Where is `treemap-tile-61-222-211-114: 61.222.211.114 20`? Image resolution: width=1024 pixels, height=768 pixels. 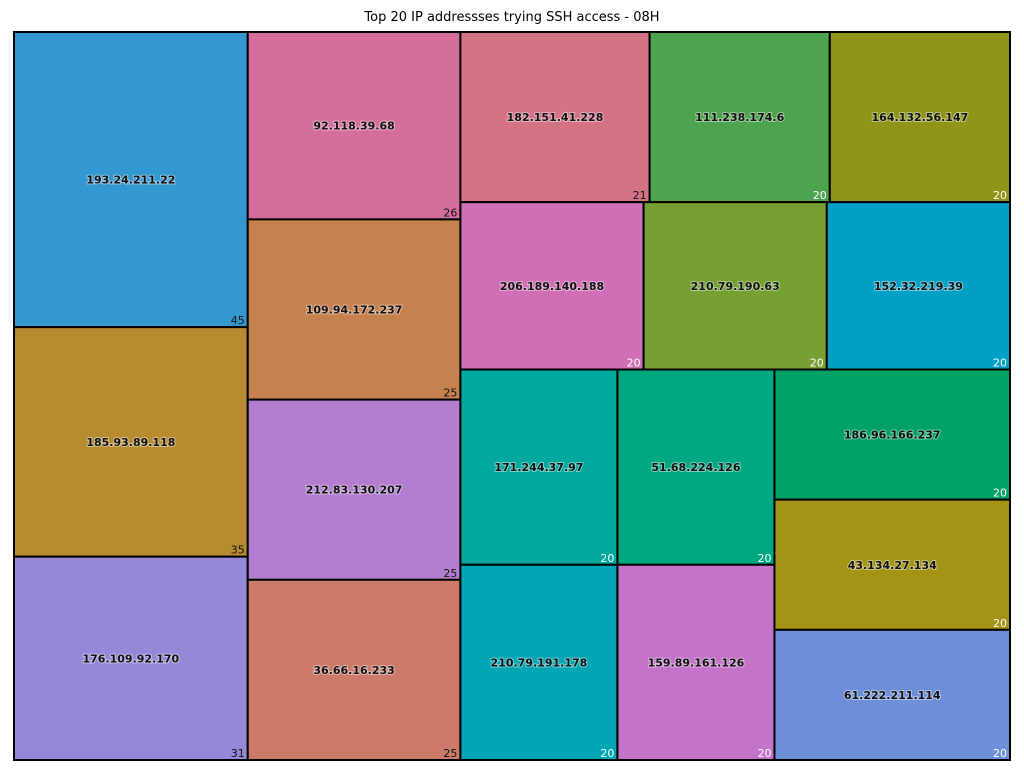
treemap-tile-61-222-211-114: 61.222.211.114 20 is located at coordinates (892, 695).